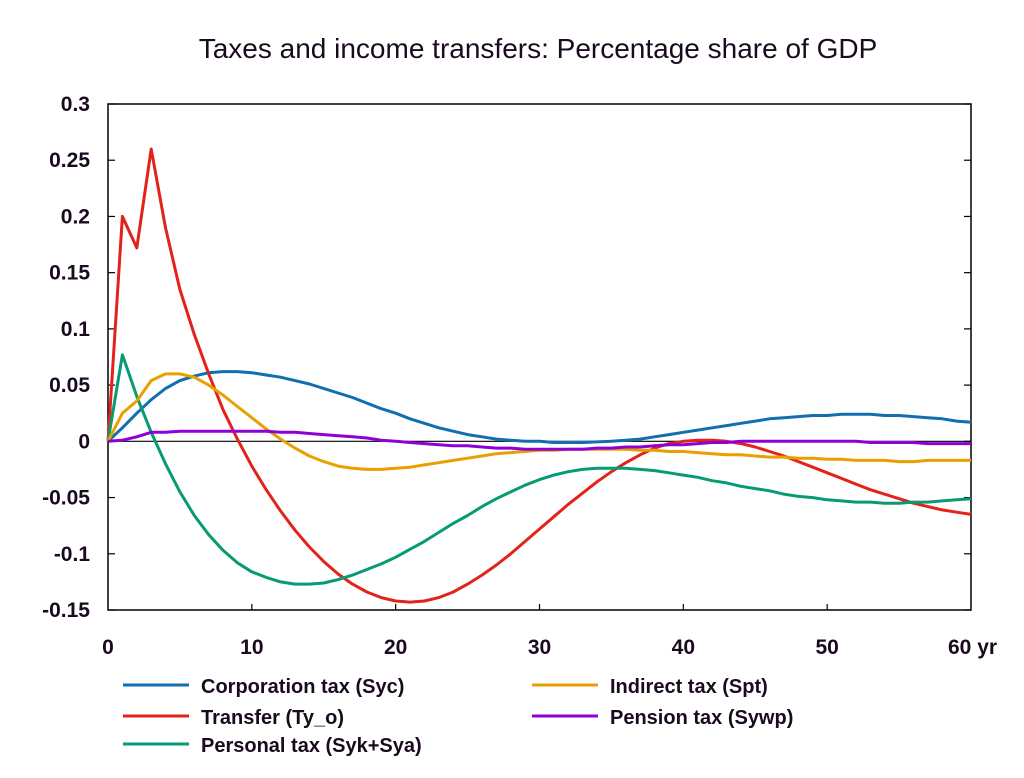 This screenshot has width=1024, height=778. I want to click on legend-item: Personal tax (Syk+Sya), so click(272, 746).